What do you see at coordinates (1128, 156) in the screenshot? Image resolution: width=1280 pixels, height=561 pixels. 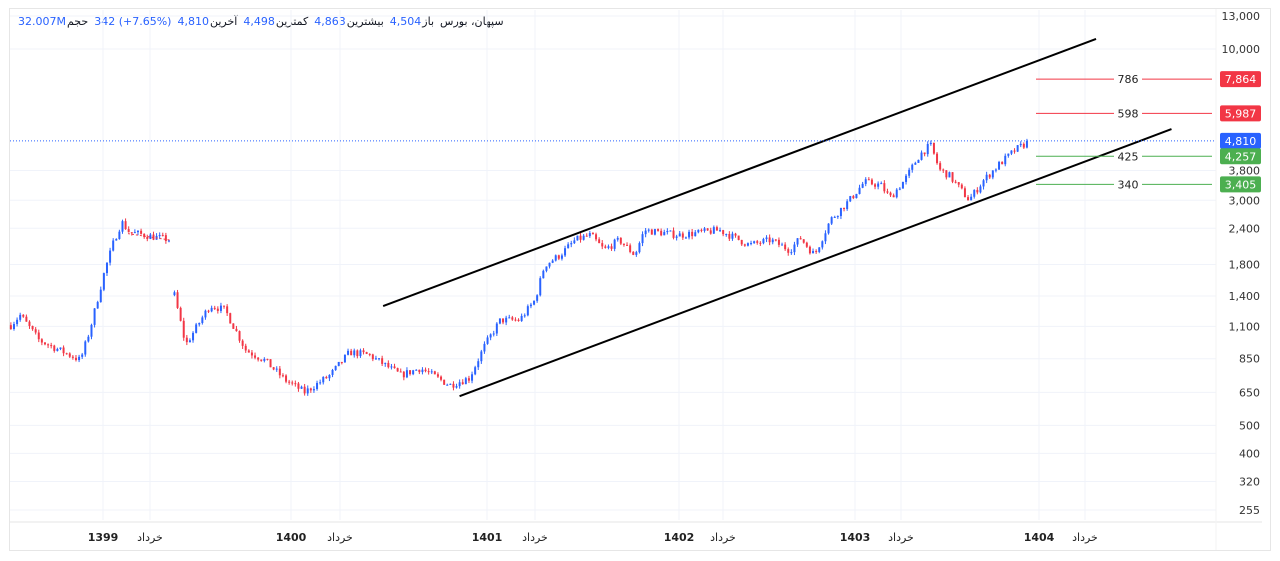 I see `fib-level-label: 425` at bounding box center [1128, 156].